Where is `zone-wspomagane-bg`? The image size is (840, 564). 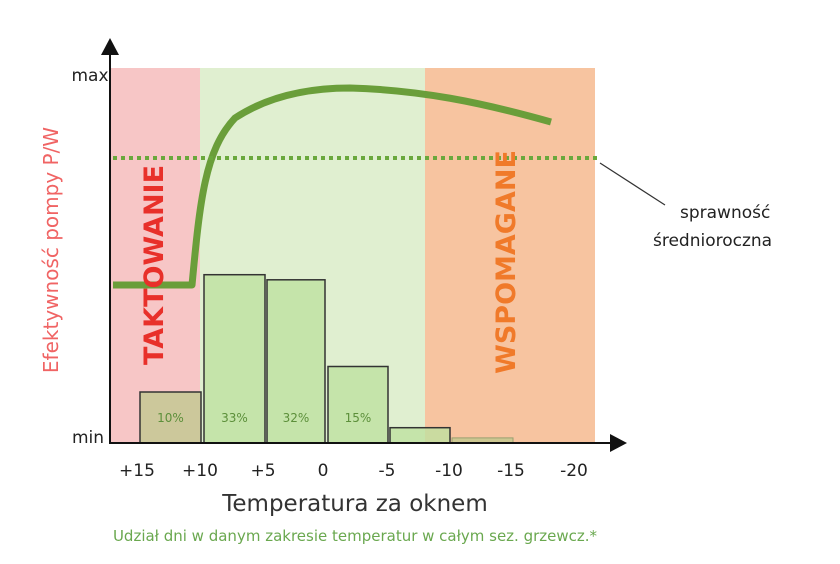 zone-wspomagane-bg is located at coordinates (510, 255).